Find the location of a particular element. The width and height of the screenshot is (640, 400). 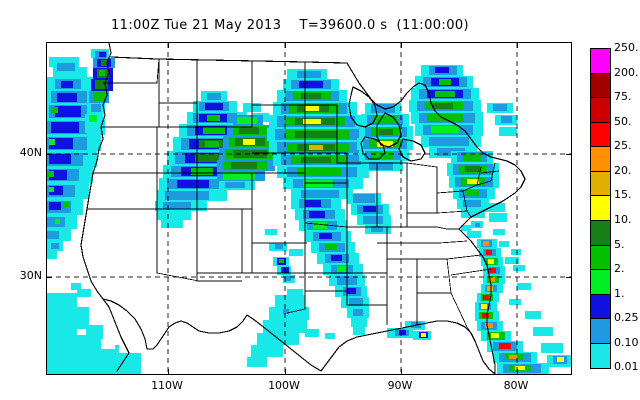

y-axis-label-30n: 30N is located at coordinates (30, 275).